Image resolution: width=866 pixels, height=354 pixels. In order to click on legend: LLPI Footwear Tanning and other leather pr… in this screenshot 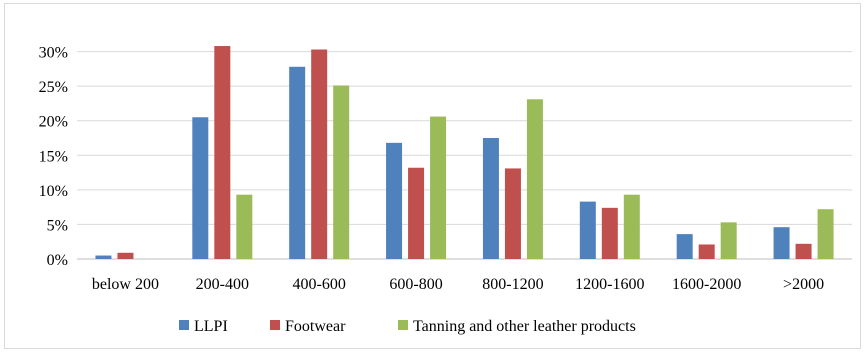, I will do `click(407, 326)`.